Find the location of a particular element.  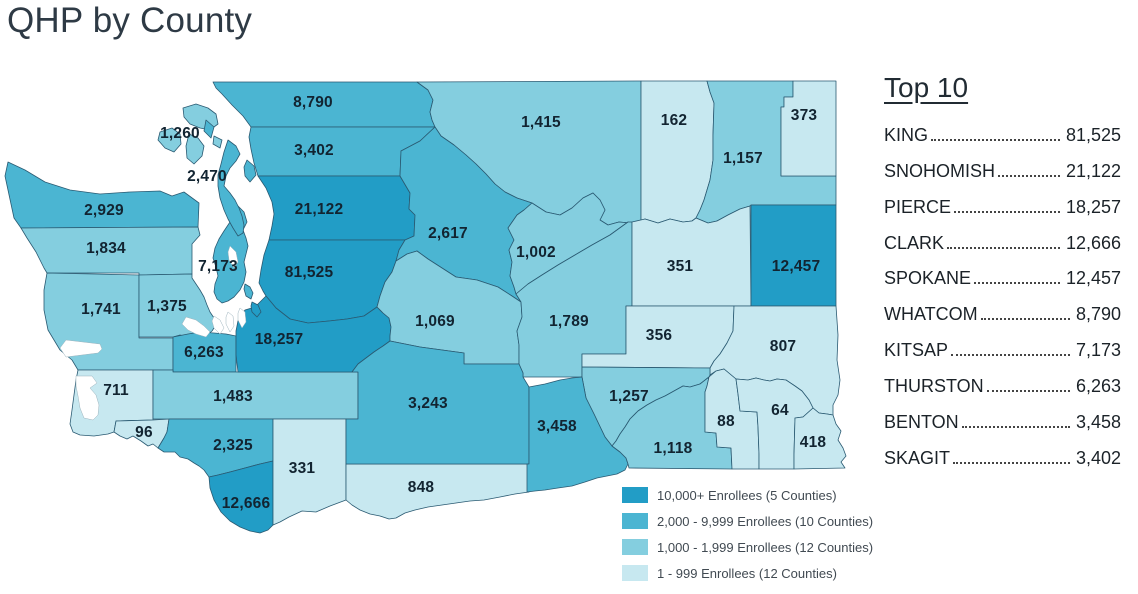

svg-text: 3,243 is located at coordinates (428, 403).